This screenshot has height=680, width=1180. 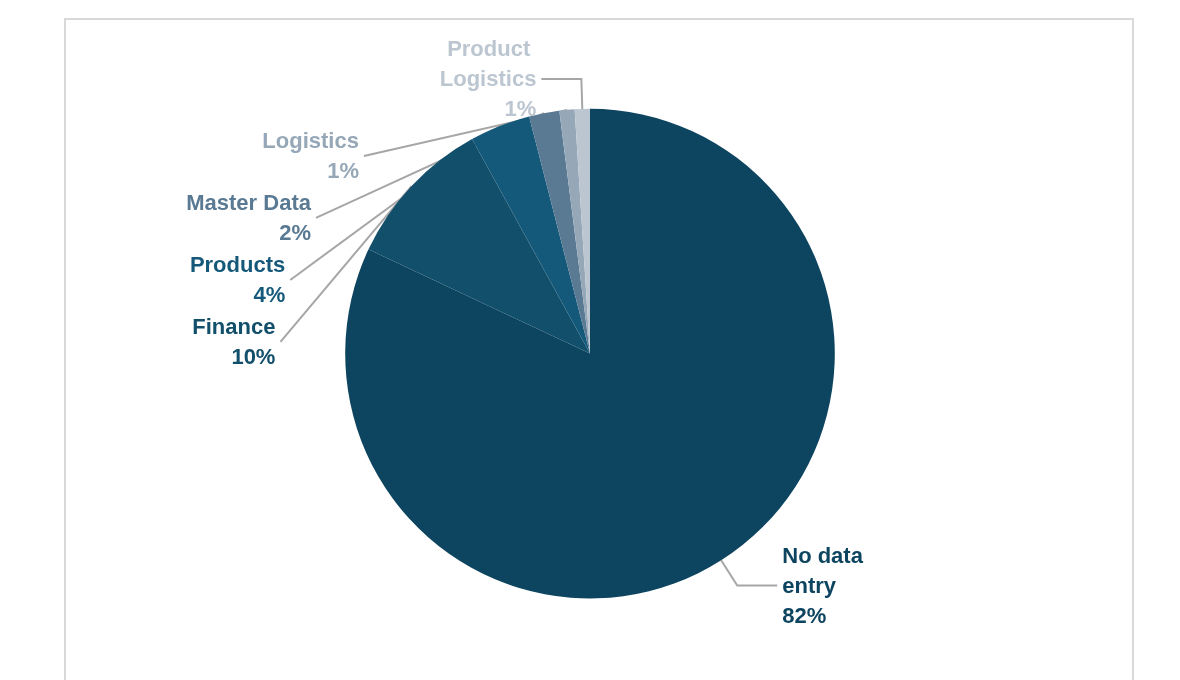 What do you see at coordinates (269, 295) in the screenshot?
I see `data-label: 4%` at bounding box center [269, 295].